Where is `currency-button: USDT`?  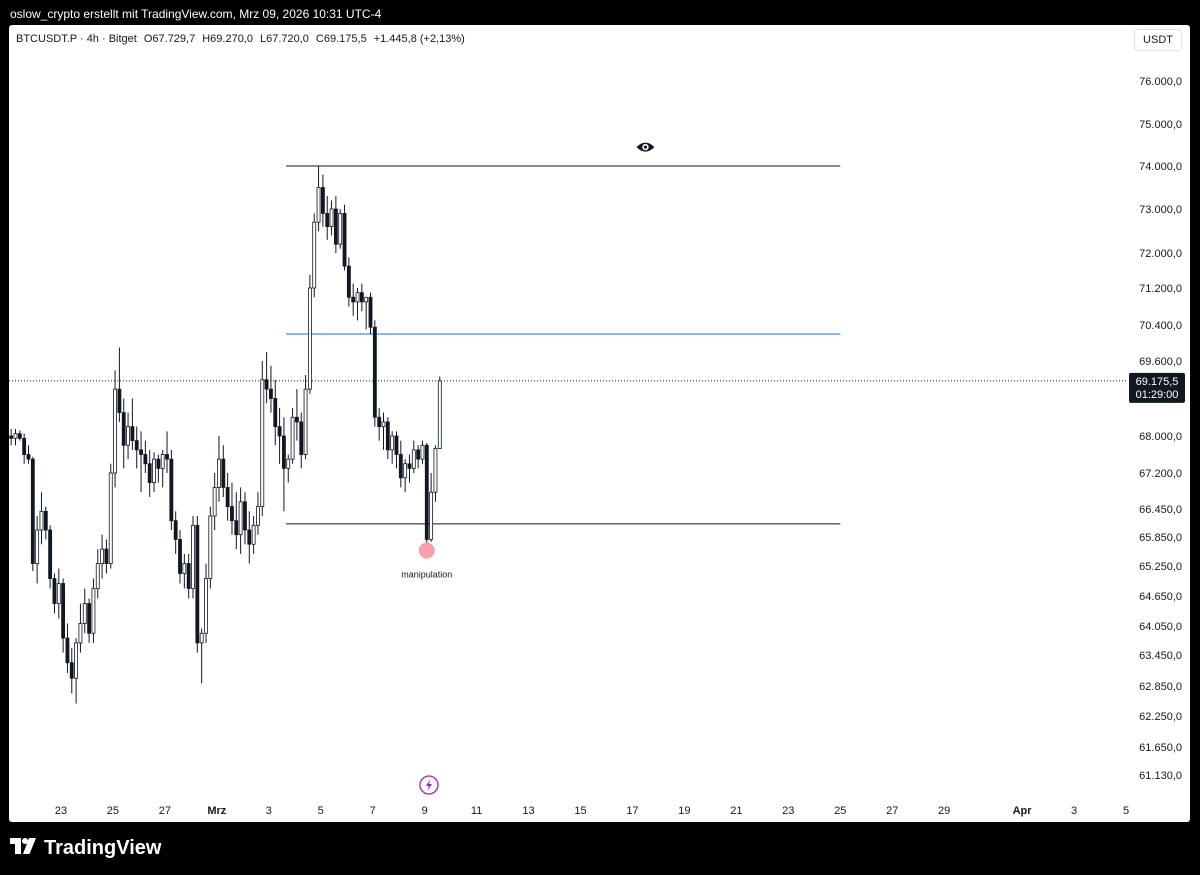 currency-button: USDT is located at coordinates (1158, 40).